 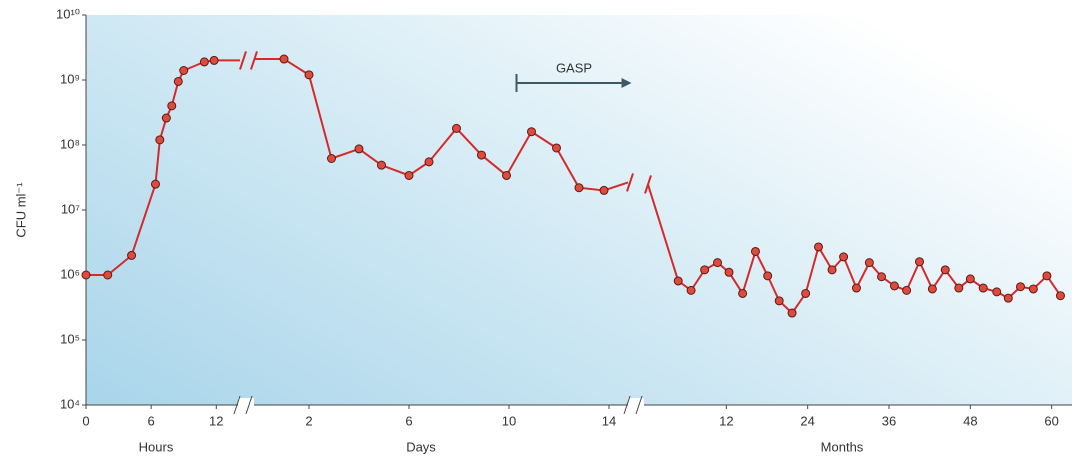 What do you see at coordinates (609, 420) in the screenshot?
I see `x-tick-label: 14` at bounding box center [609, 420].